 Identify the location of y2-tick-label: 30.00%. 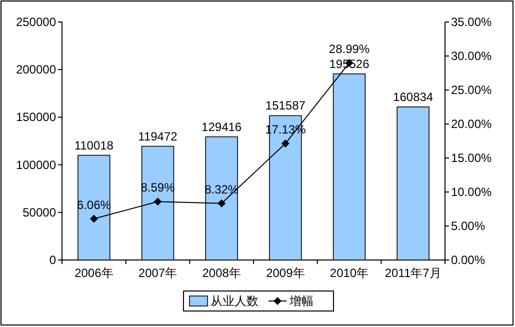
(471, 56).